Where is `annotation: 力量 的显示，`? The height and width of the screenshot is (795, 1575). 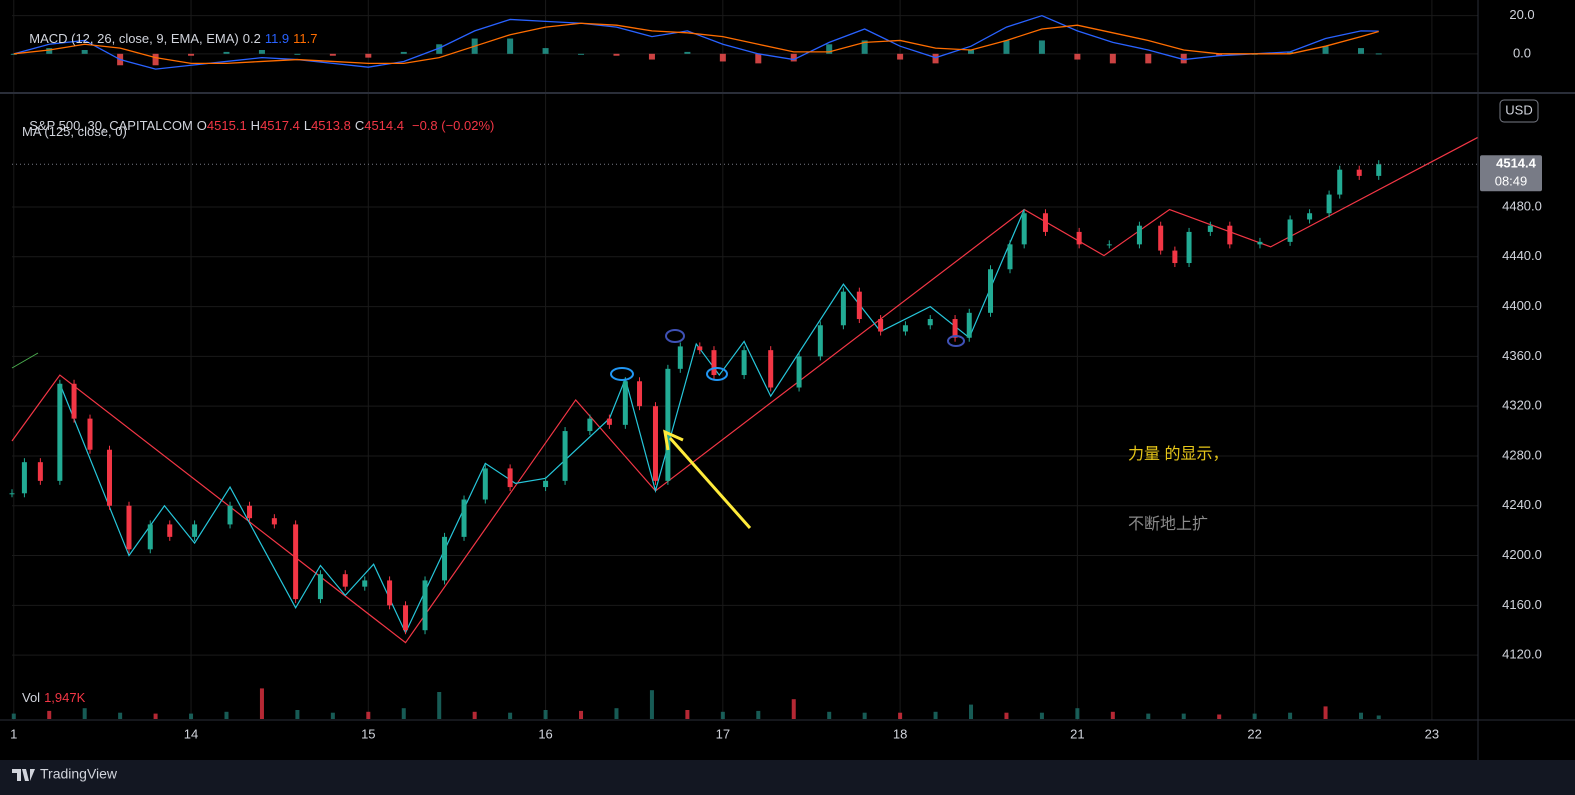 annotation: 力量 的显示， is located at coordinates (1178, 454).